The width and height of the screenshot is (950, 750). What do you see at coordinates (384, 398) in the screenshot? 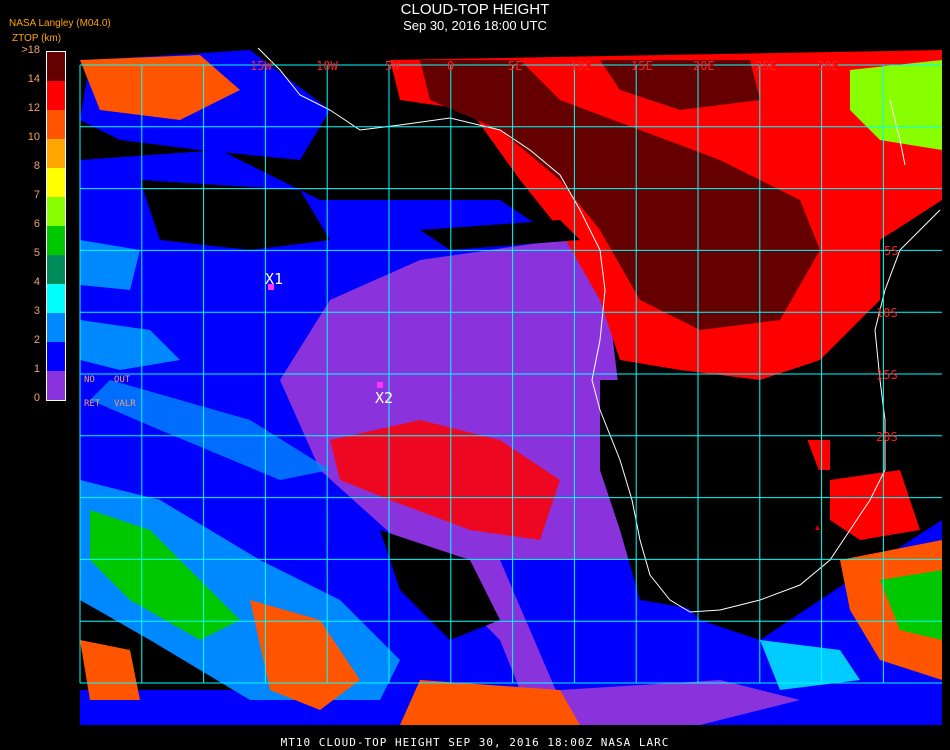
I see `svg-text: X2` at bounding box center [384, 398].